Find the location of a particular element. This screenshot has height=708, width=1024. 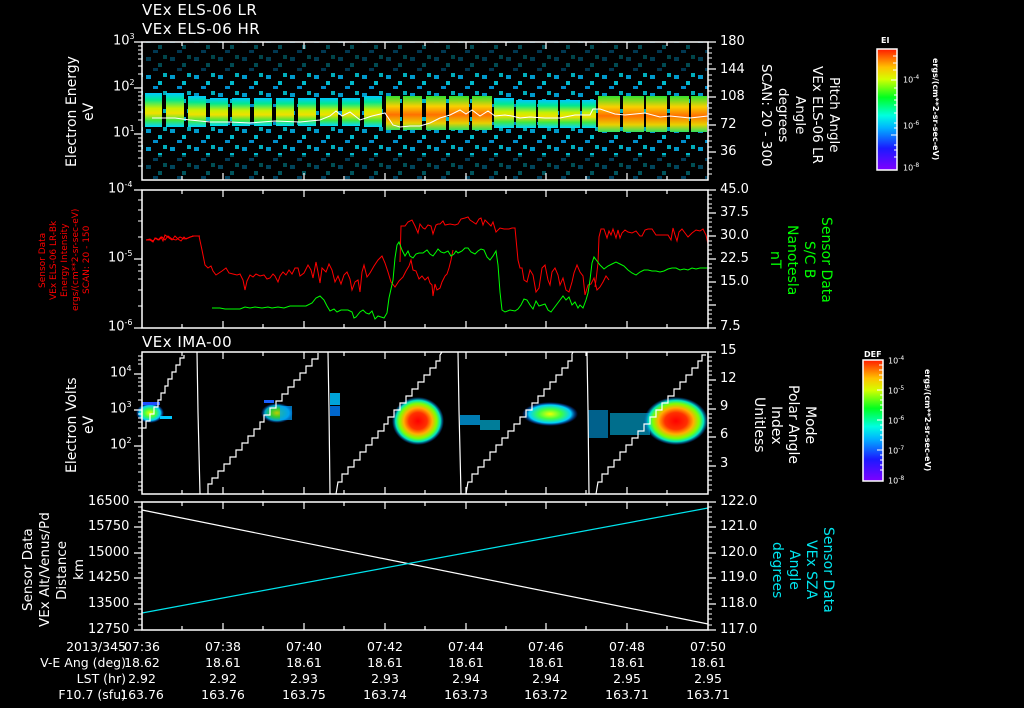

p2-ytick-r-22: 22.5 is located at coordinates (734, 258).